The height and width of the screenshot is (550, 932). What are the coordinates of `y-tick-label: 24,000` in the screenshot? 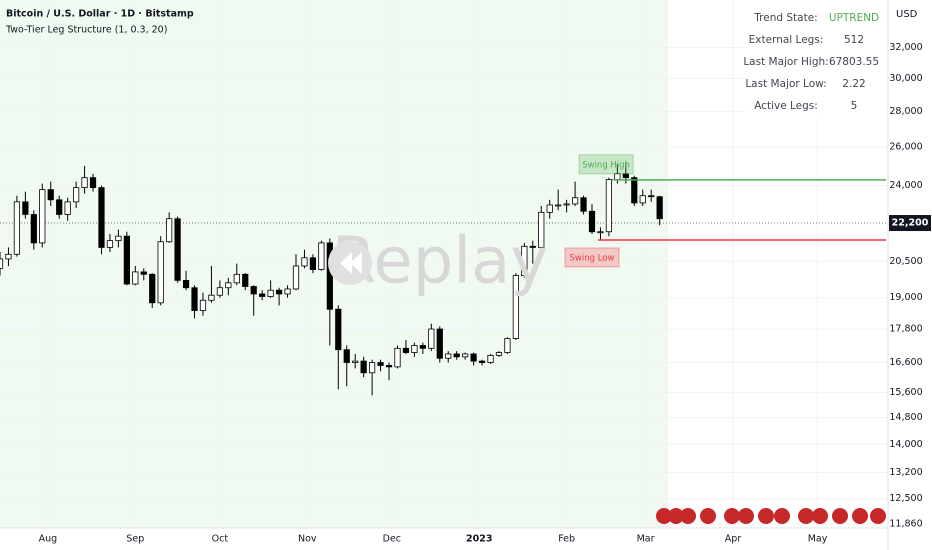 It's located at (905, 185).